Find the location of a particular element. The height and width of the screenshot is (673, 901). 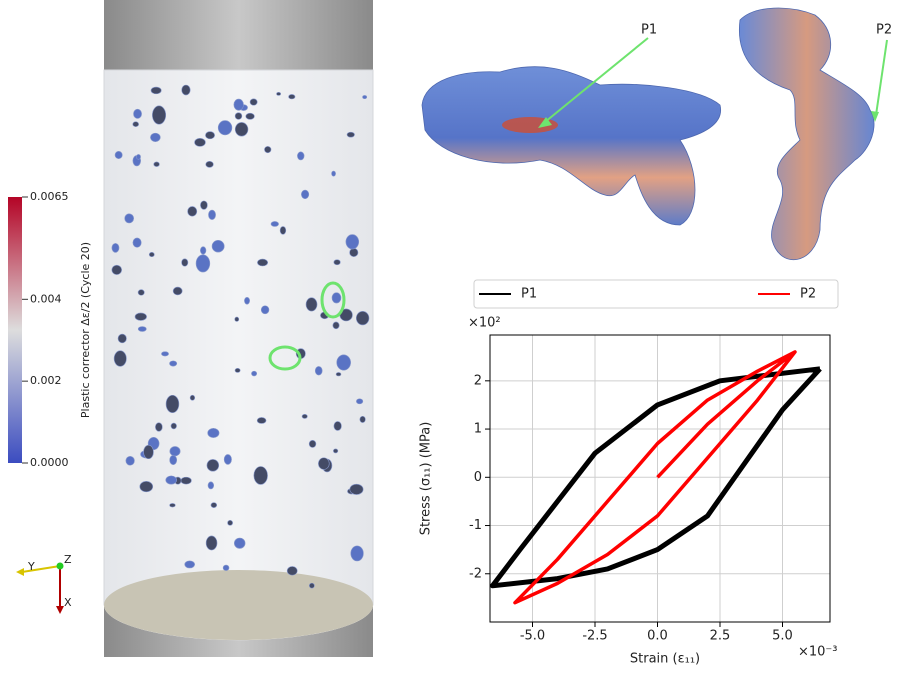

axes-triad: Y Z X is located at coordinates (44, 583).